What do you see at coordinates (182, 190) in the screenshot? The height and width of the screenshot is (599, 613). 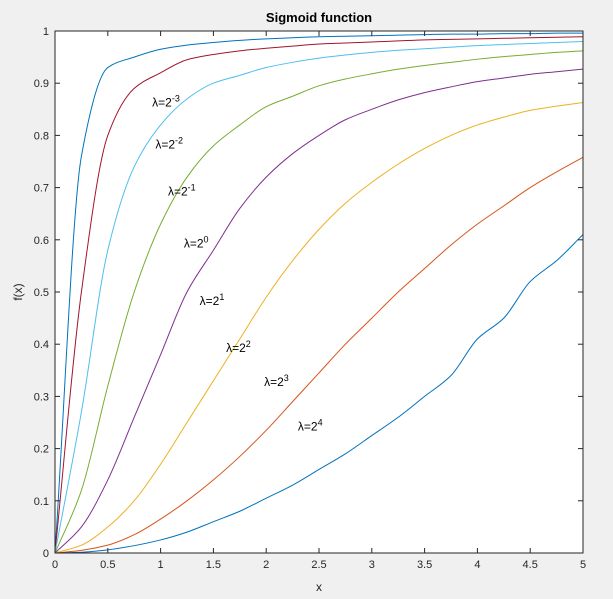 I see `curve-label-2: λ=2-1` at bounding box center [182, 190].